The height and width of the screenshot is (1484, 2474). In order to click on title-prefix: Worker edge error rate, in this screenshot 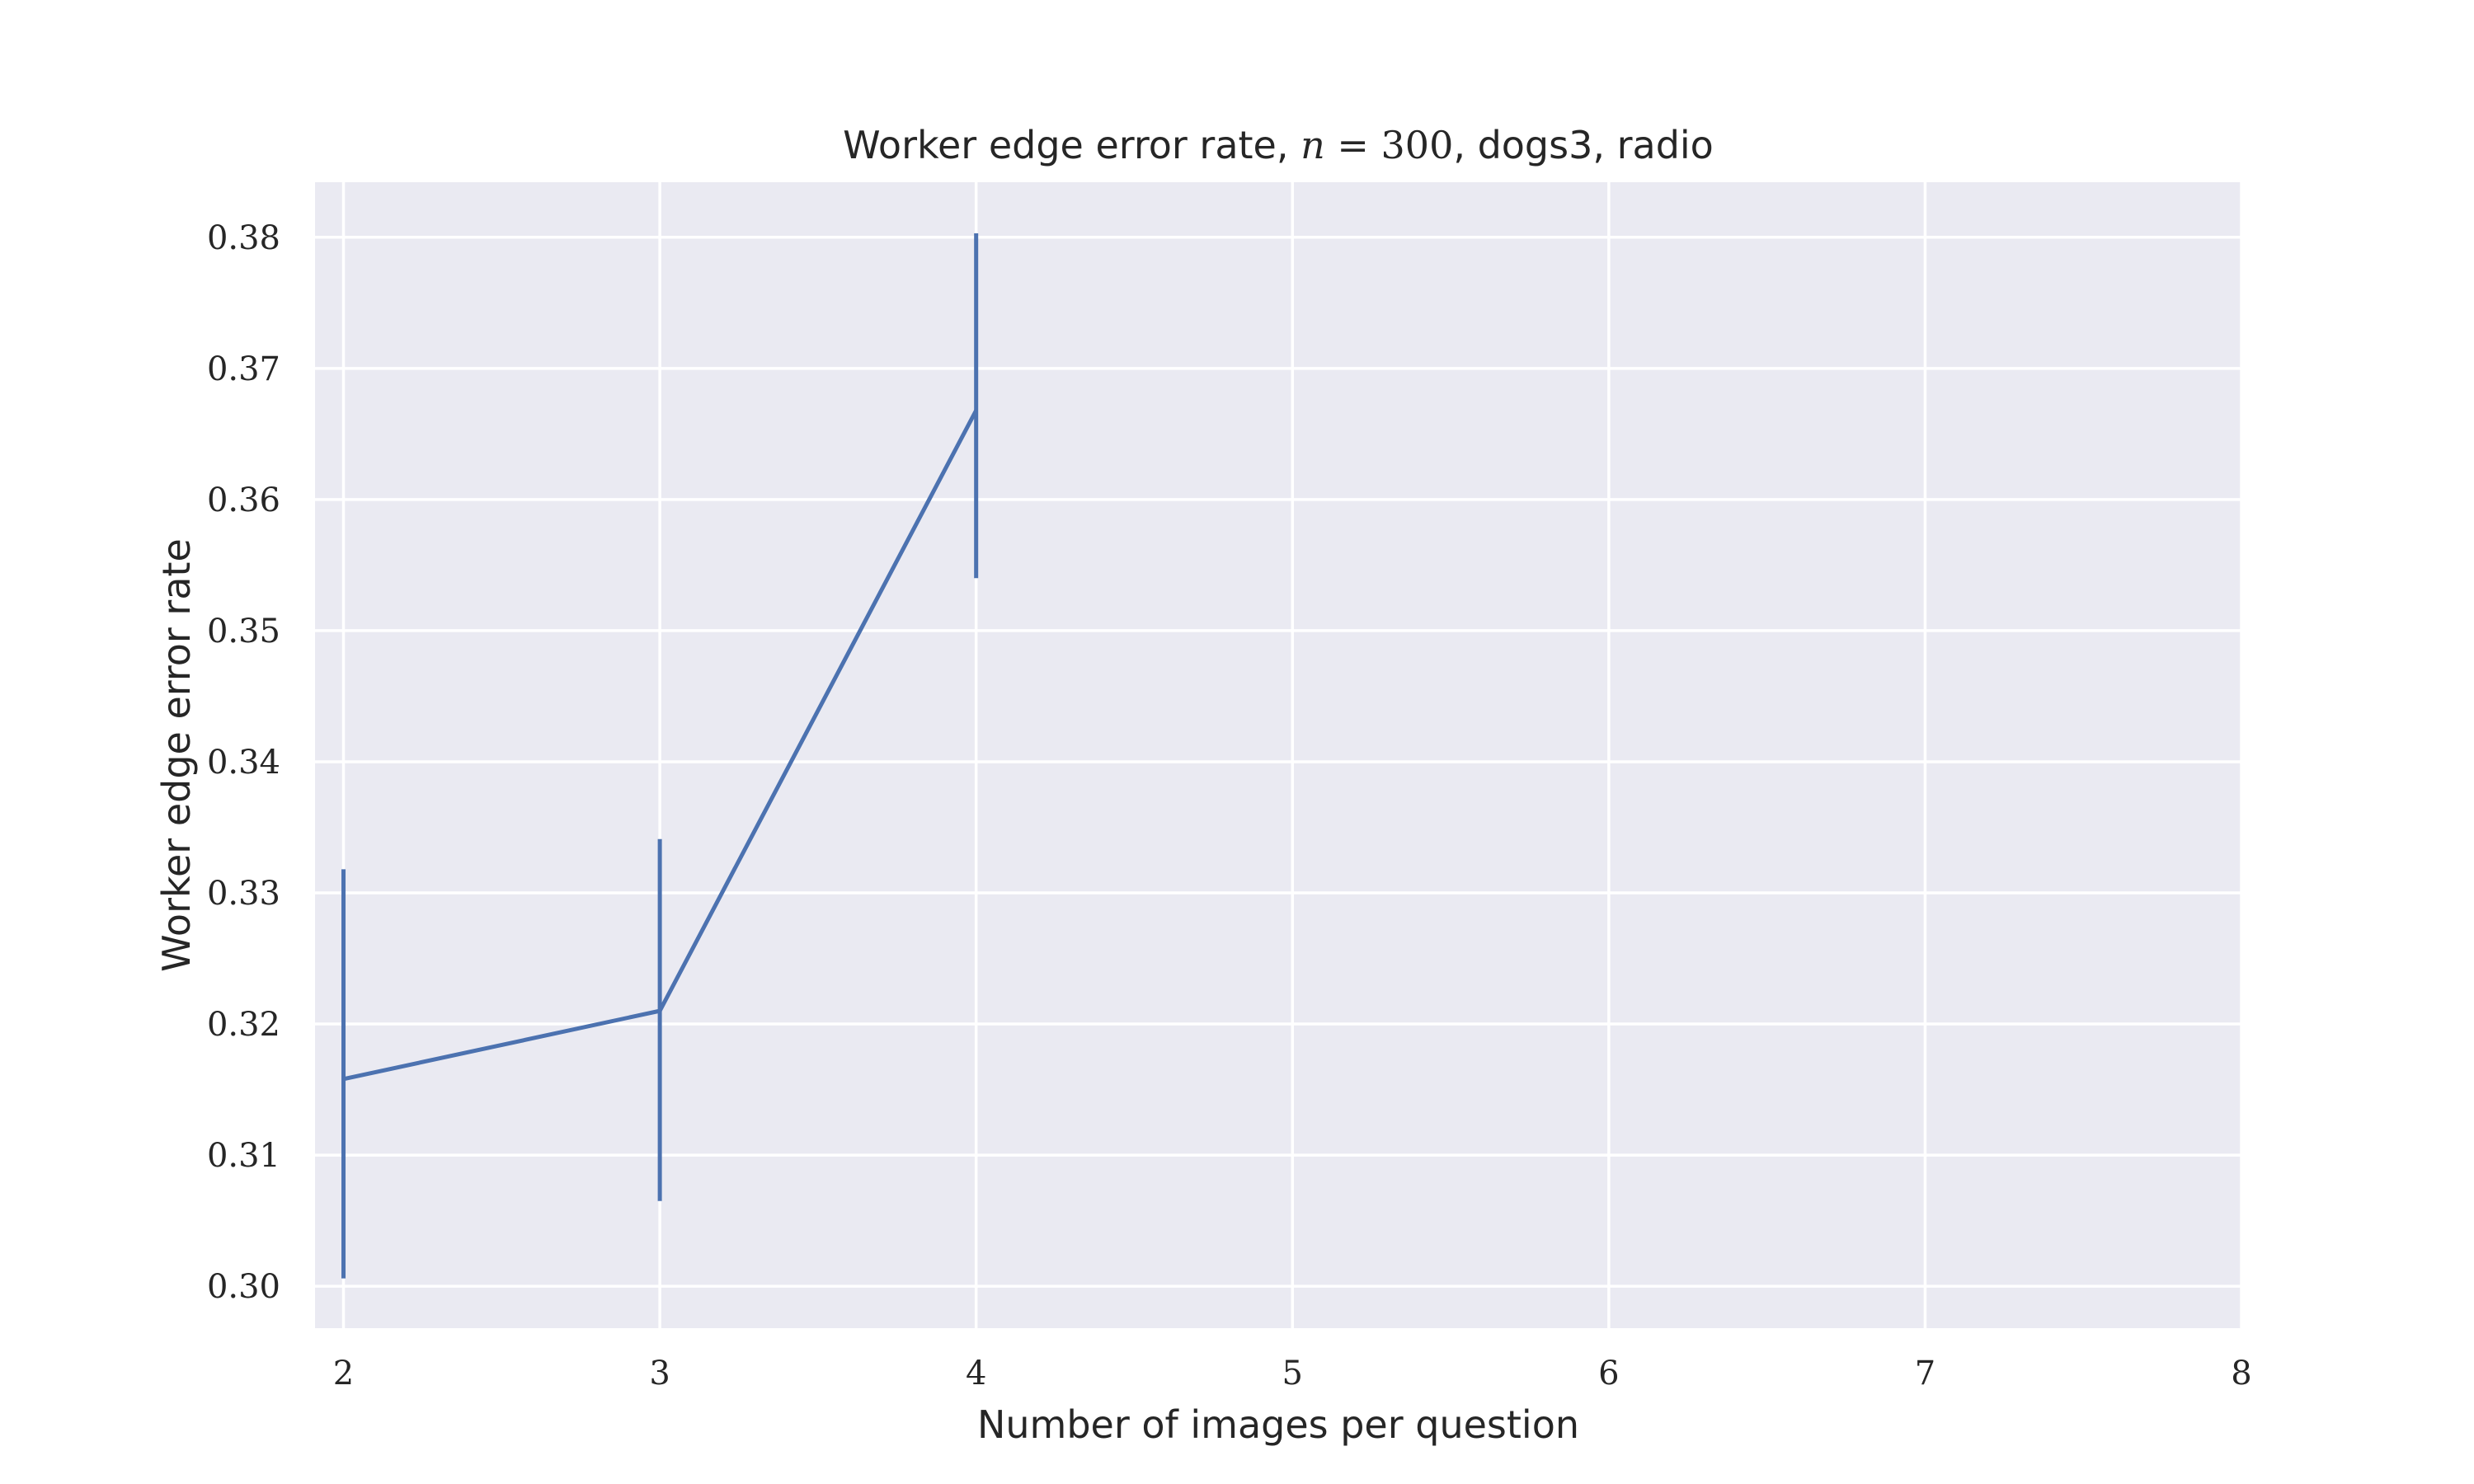, I will do `click(1071, 145)`.